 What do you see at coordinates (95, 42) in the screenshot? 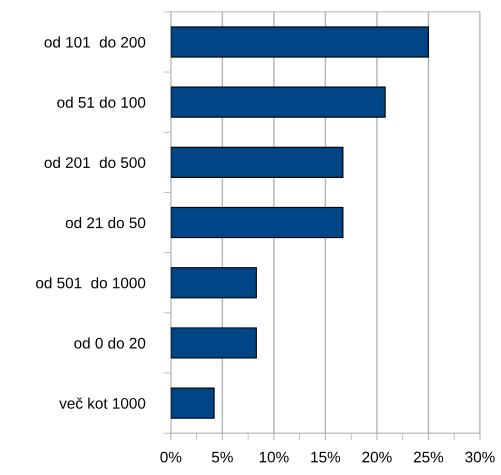
I see `y-tick-label: od 101 do 200` at bounding box center [95, 42].